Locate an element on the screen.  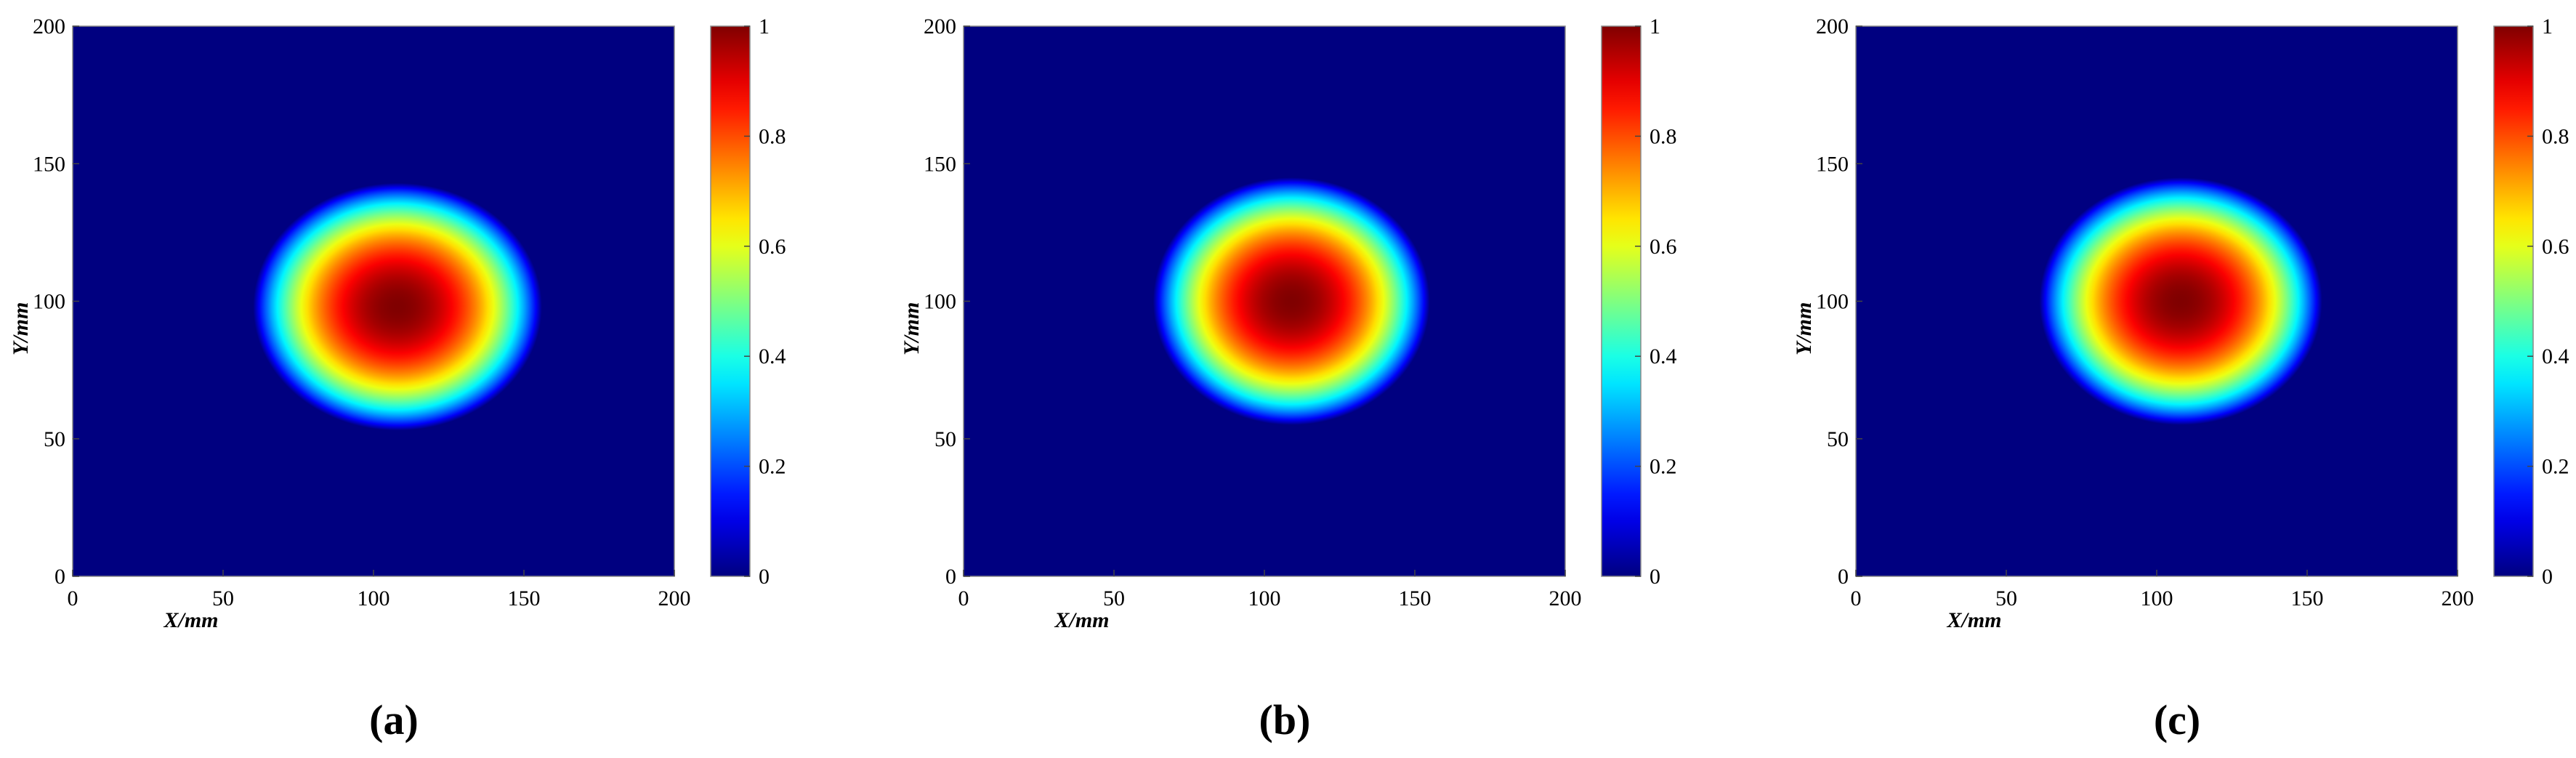
panel-caption: (a) is located at coordinates (394, 719).